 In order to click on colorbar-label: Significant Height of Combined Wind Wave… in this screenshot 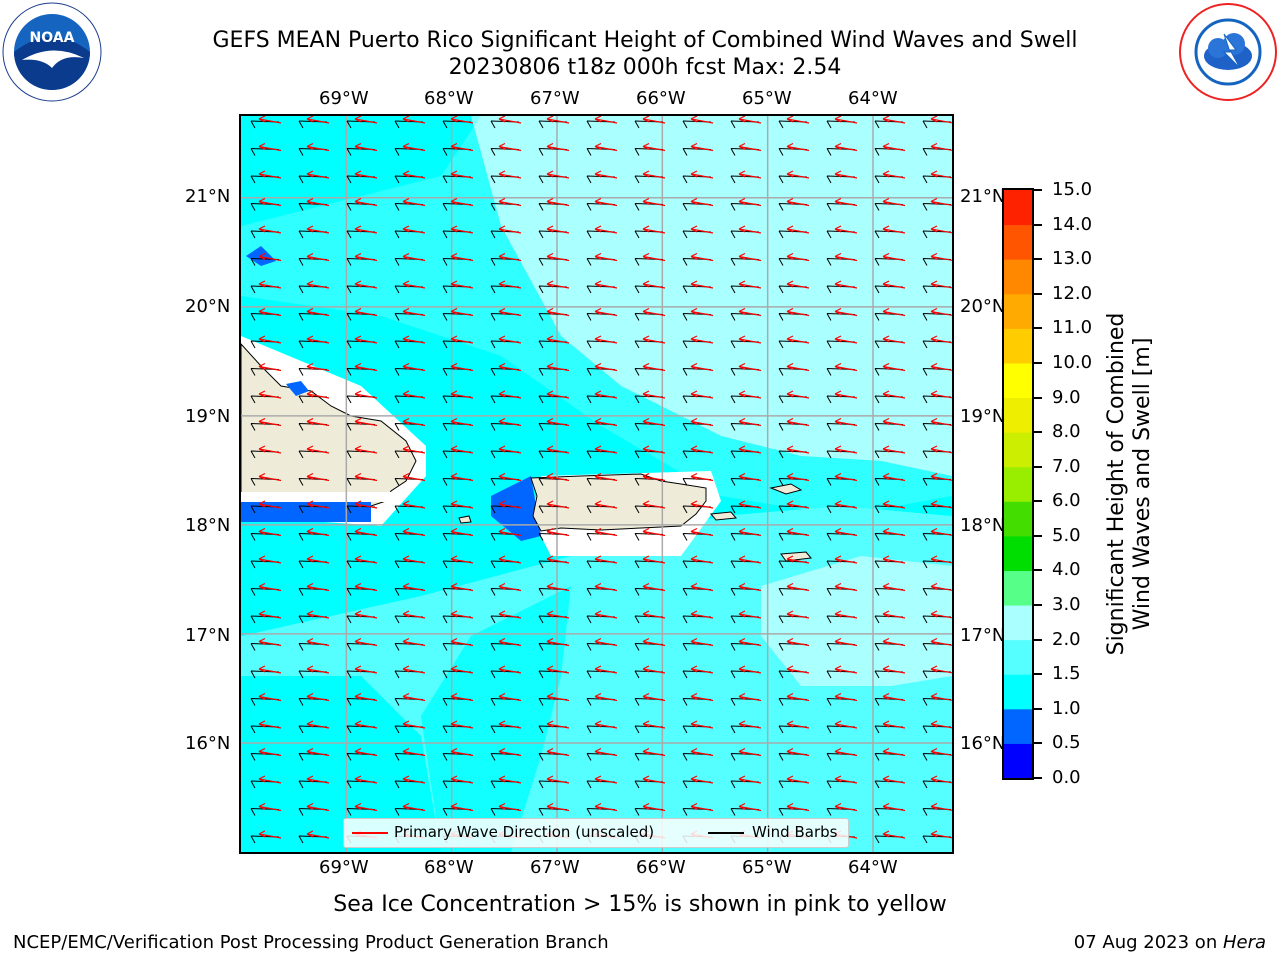, I will do `click(1130, 484)`.